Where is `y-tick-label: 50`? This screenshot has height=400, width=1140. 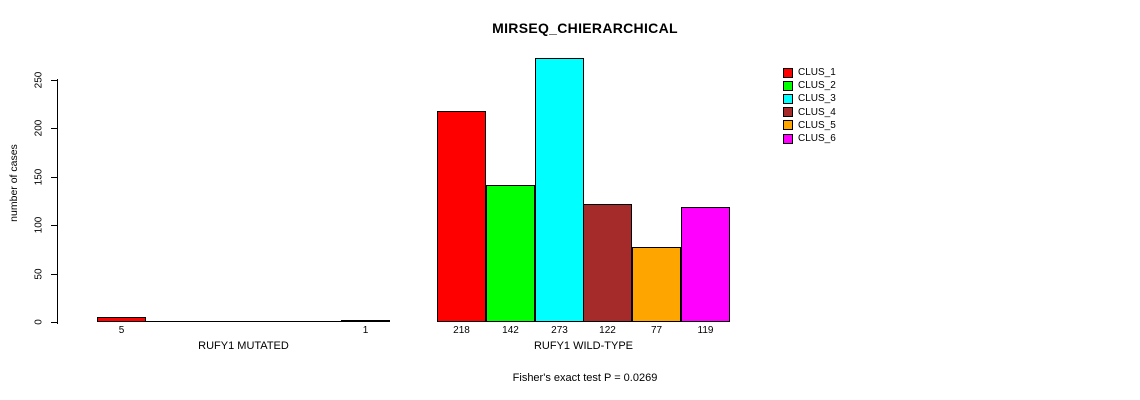
y-tick-label: 50 is located at coordinates (39, 274).